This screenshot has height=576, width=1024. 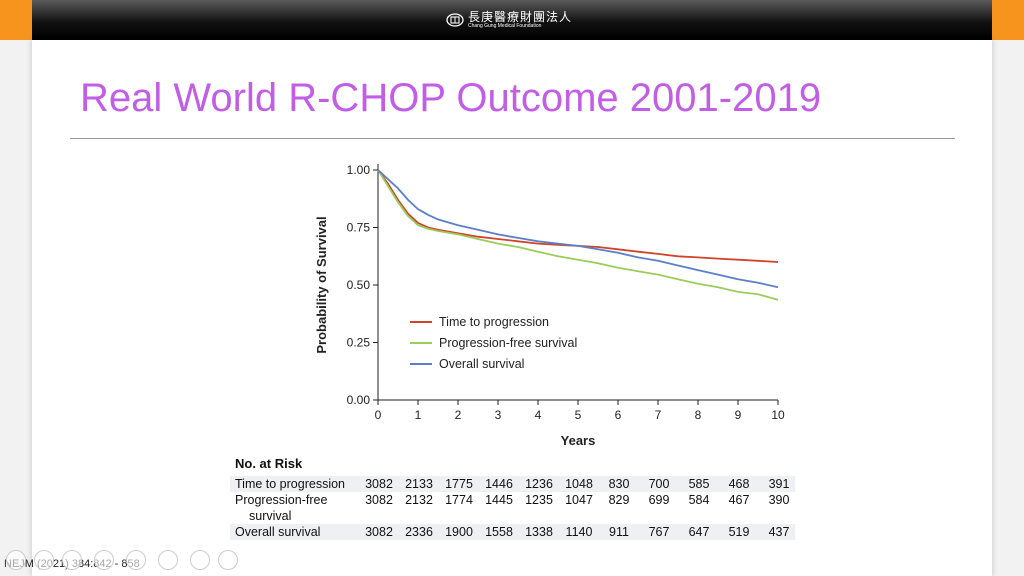 What do you see at coordinates (104, 560) in the screenshot?
I see `slides-grid-icon` at bounding box center [104, 560].